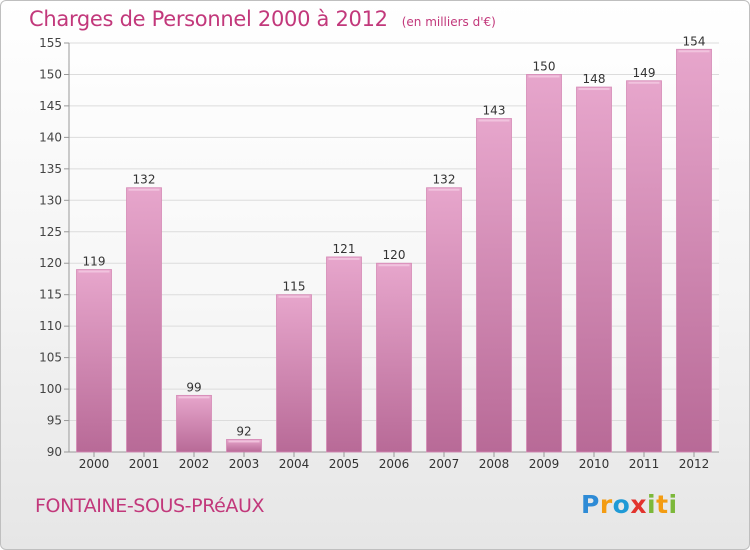 This screenshot has width=750, height=550. What do you see at coordinates (638, 504) in the screenshot?
I see `logo-letter: x` at bounding box center [638, 504].